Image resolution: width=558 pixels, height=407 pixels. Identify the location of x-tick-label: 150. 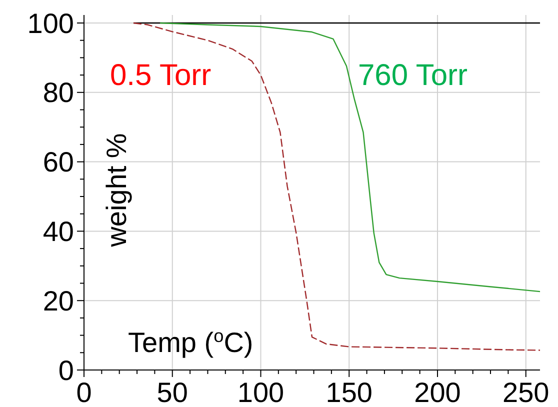
(349, 392).